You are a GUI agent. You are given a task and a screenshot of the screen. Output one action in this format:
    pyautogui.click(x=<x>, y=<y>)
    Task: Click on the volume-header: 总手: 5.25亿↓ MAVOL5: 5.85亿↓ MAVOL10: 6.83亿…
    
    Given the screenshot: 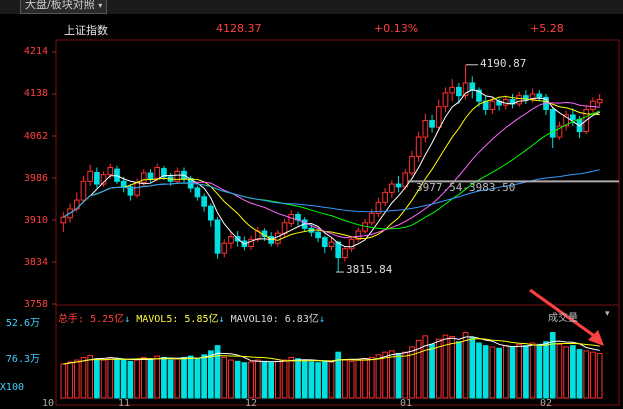 What is the action you would take?
    pyautogui.click(x=191, y=317)
    